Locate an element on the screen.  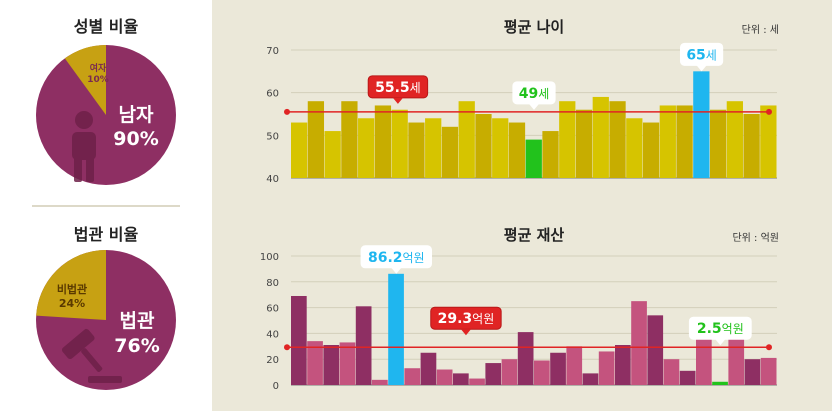
judge-label: 법관 is located at coordinates (137, 321).